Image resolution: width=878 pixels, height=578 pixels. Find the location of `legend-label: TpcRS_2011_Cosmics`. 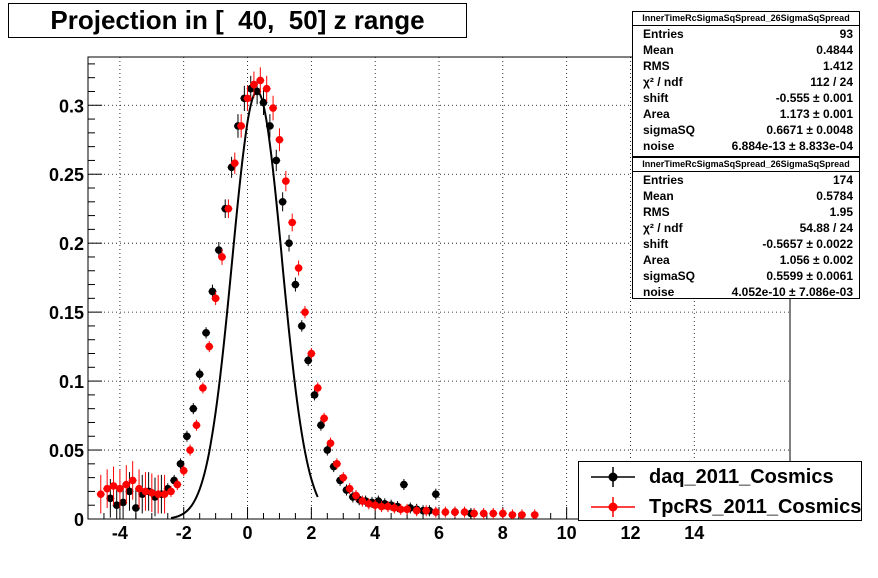

legend-label: TpcRS_2011_Cosmics is located at coordinates (755, 506).